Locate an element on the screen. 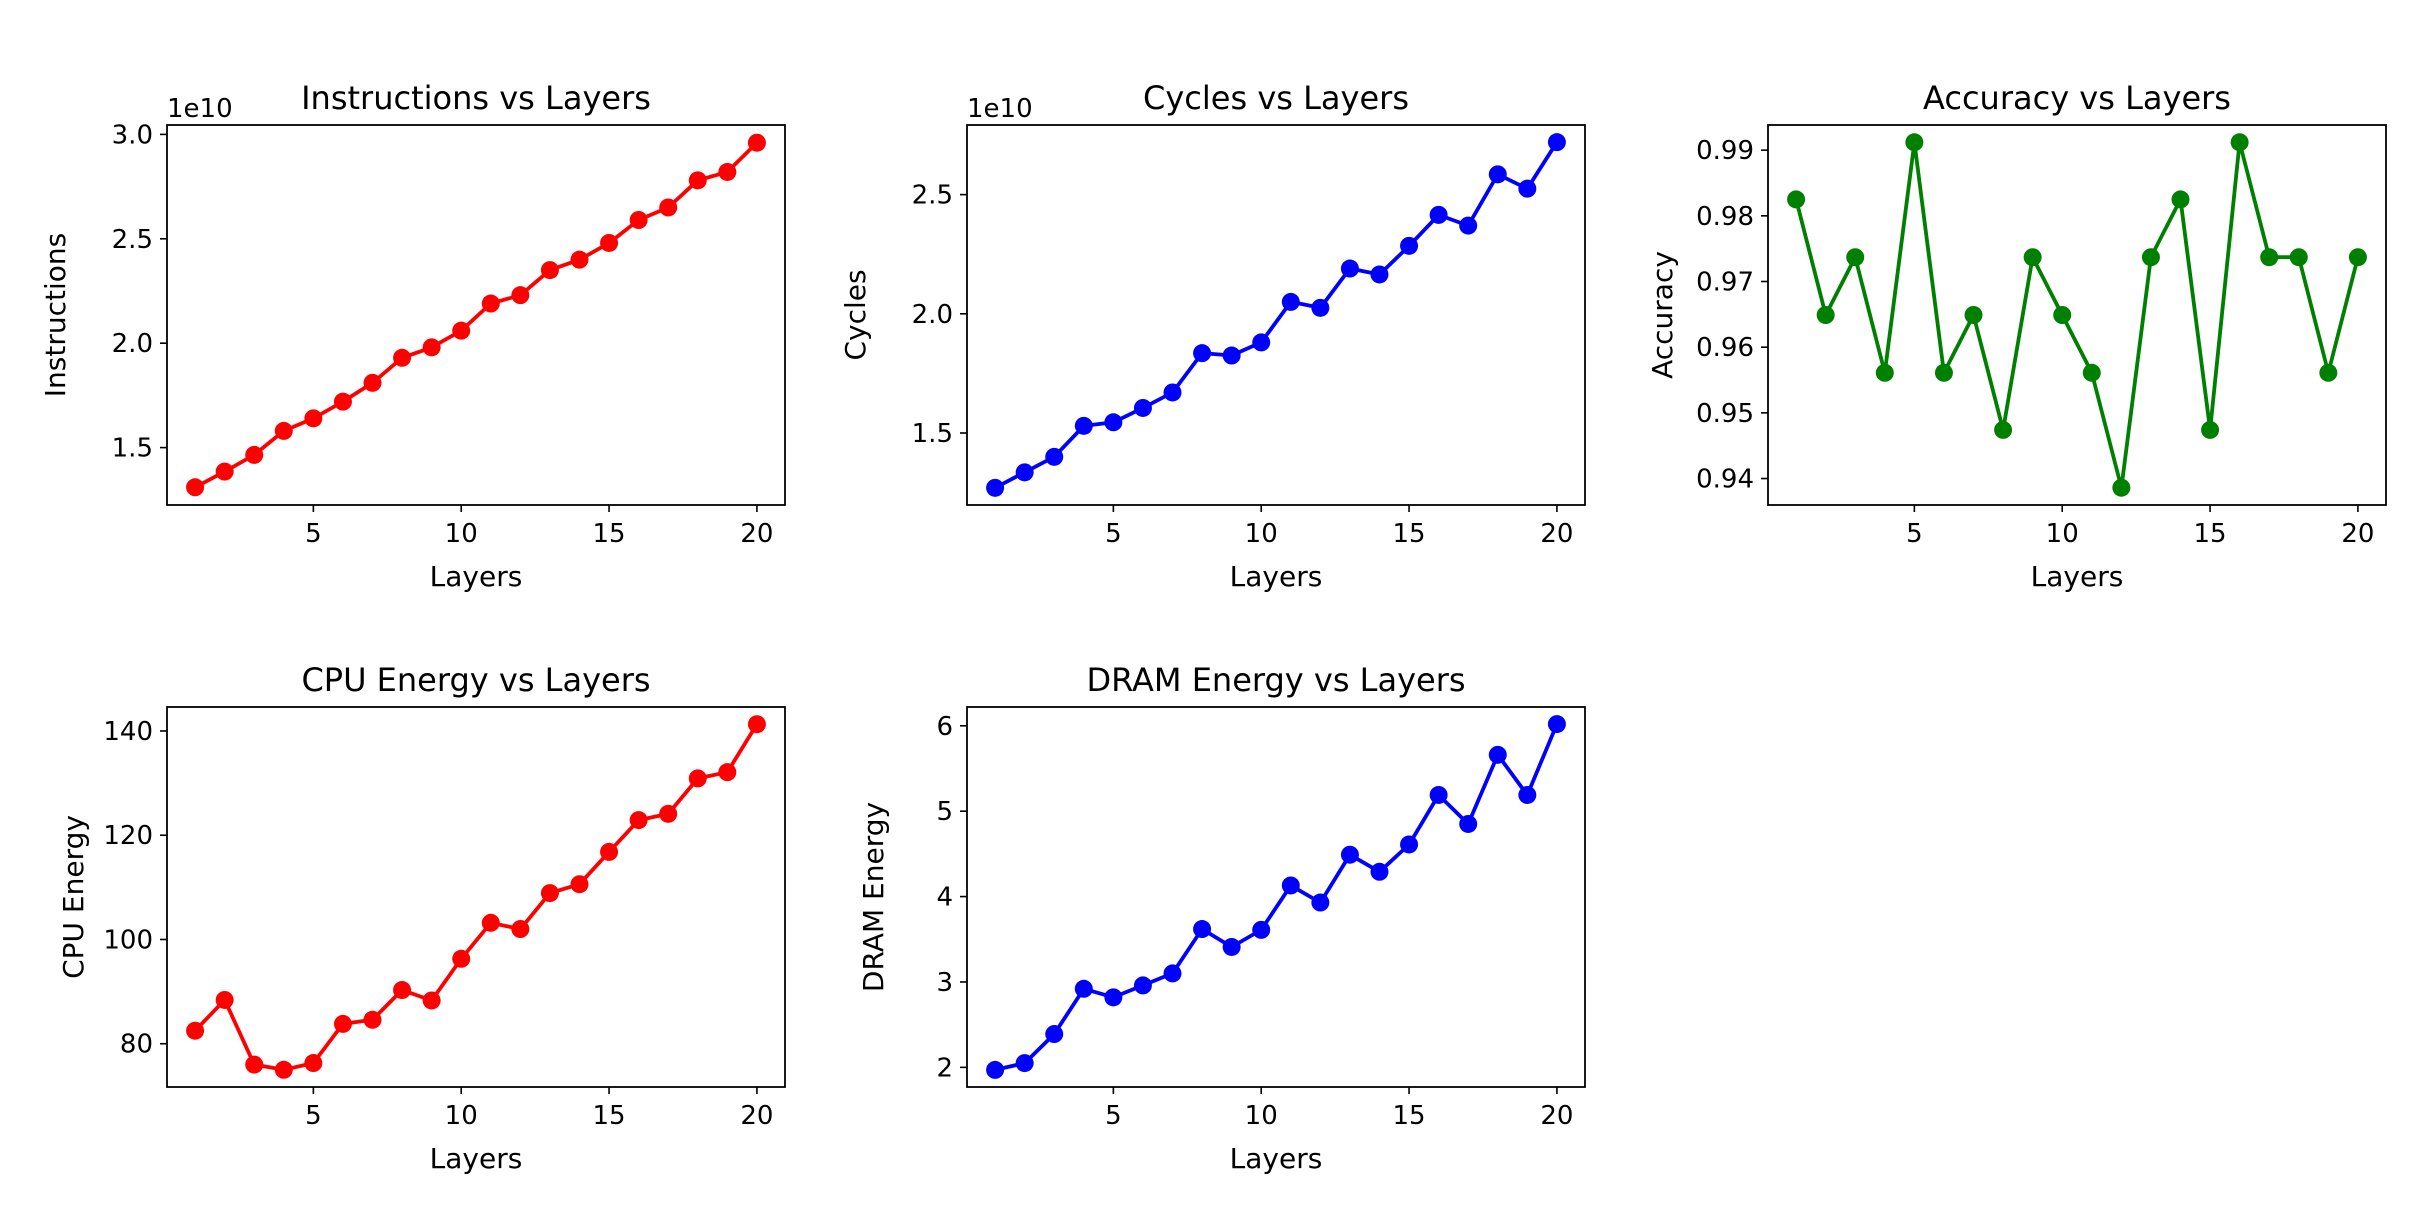 This screenshot has width=2415, height=1229. chart-title: Cycles vs Layers is located at coordinates (1276, 98).